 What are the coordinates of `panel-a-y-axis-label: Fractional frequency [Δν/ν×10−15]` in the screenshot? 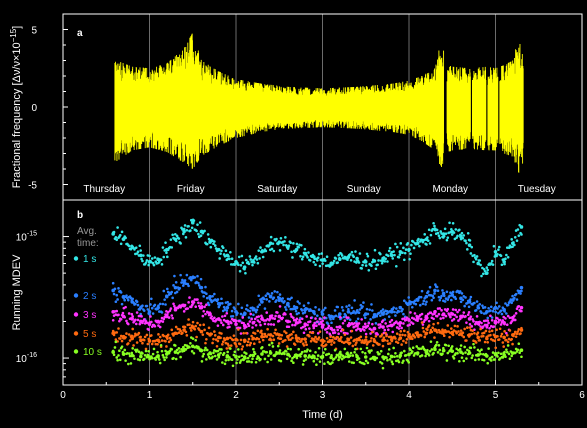 It's located at (16, 107).